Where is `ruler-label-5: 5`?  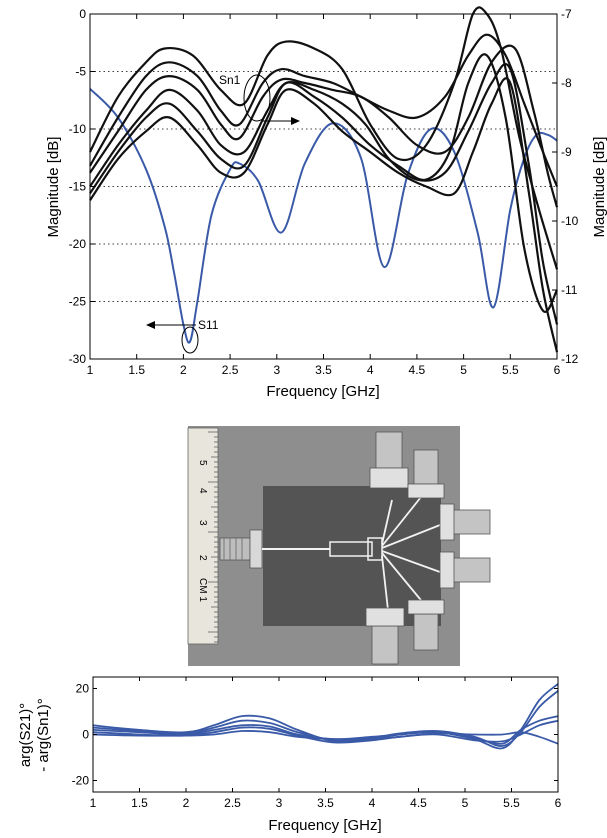
ruler-label-5: 5 is located at coordinates (202, 463).